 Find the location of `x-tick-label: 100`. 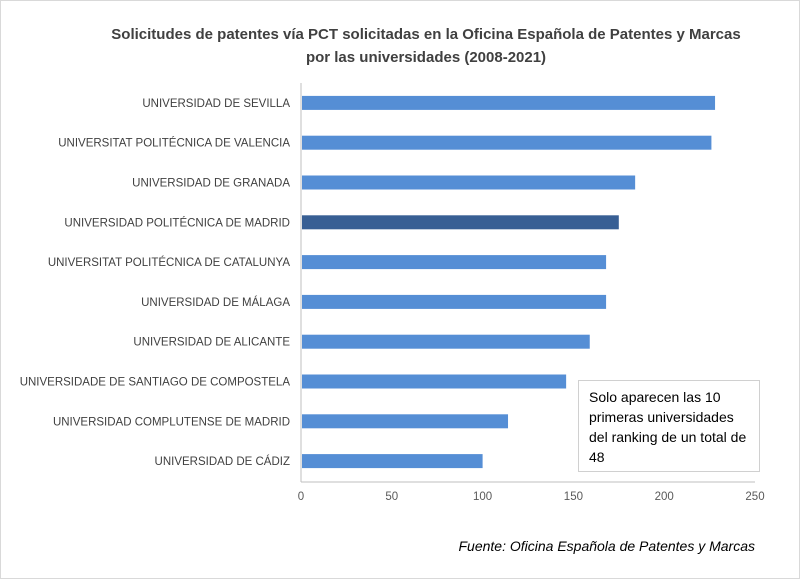

x-tick-label: 100 is located at coordinates (482, 497).